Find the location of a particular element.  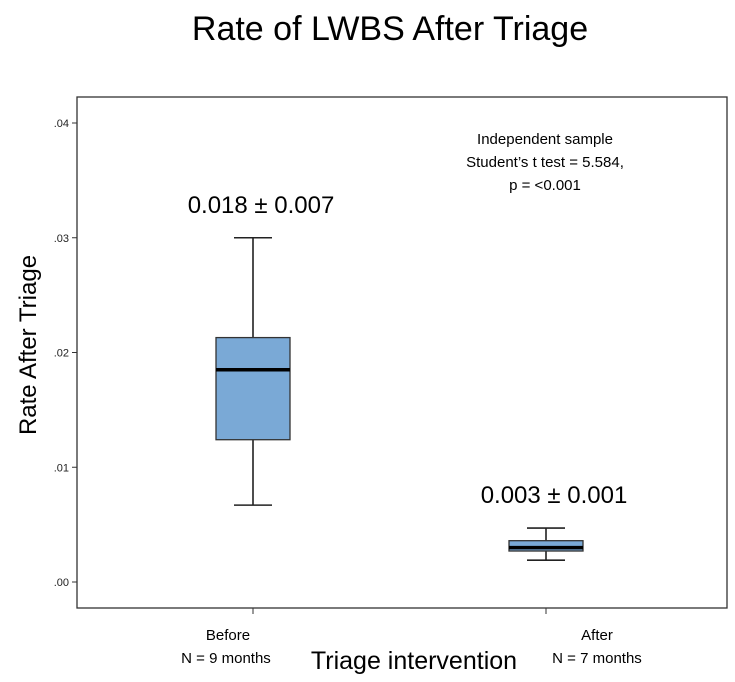

x-axis-label: Triage intervention is located at coordinates (414, 661).